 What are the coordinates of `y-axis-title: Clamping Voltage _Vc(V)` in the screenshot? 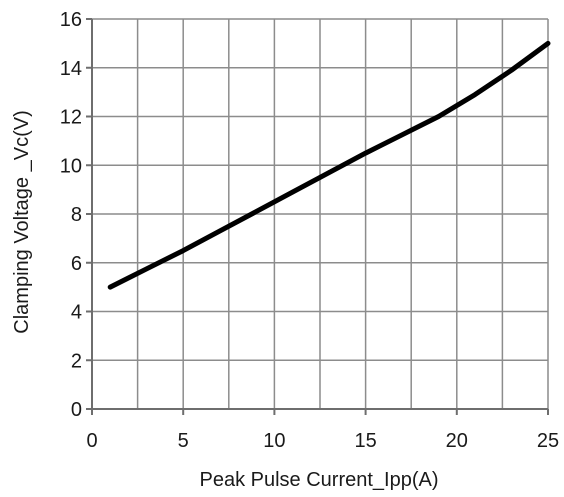 It's located at (22, 221).